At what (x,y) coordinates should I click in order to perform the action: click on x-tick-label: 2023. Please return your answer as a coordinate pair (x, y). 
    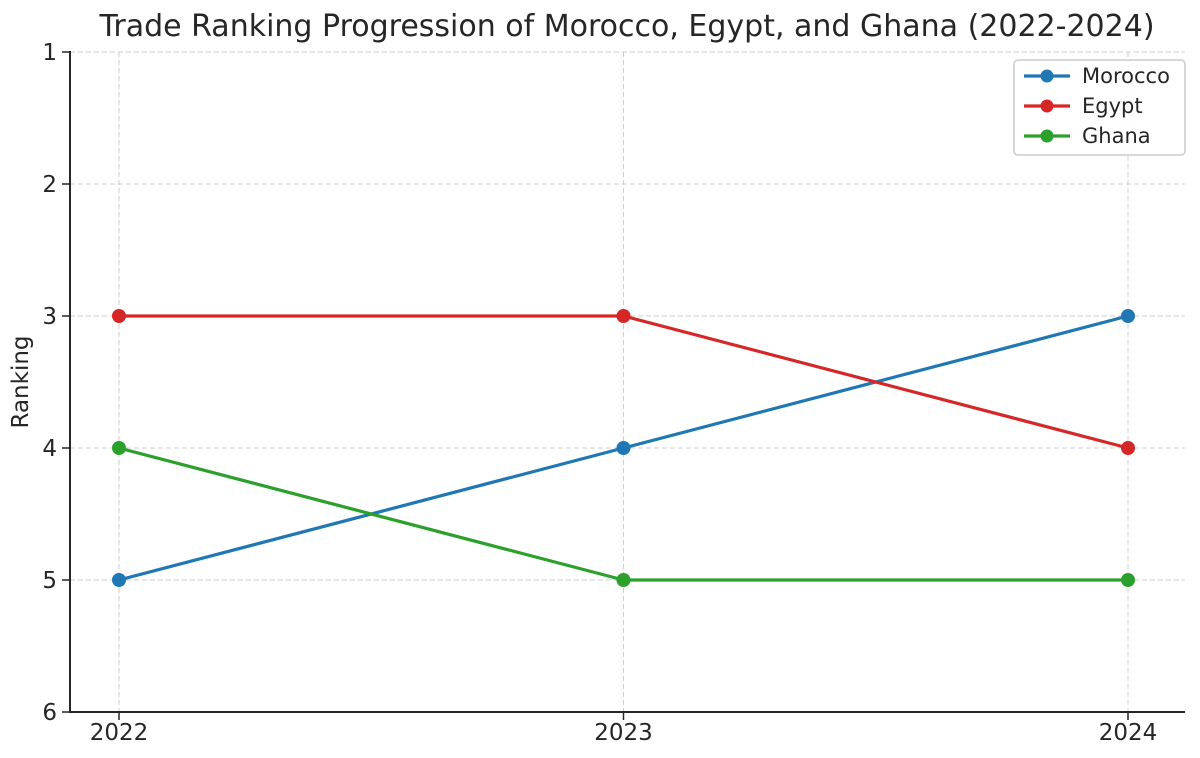
    Looking at the image, I should click on (623, 733).